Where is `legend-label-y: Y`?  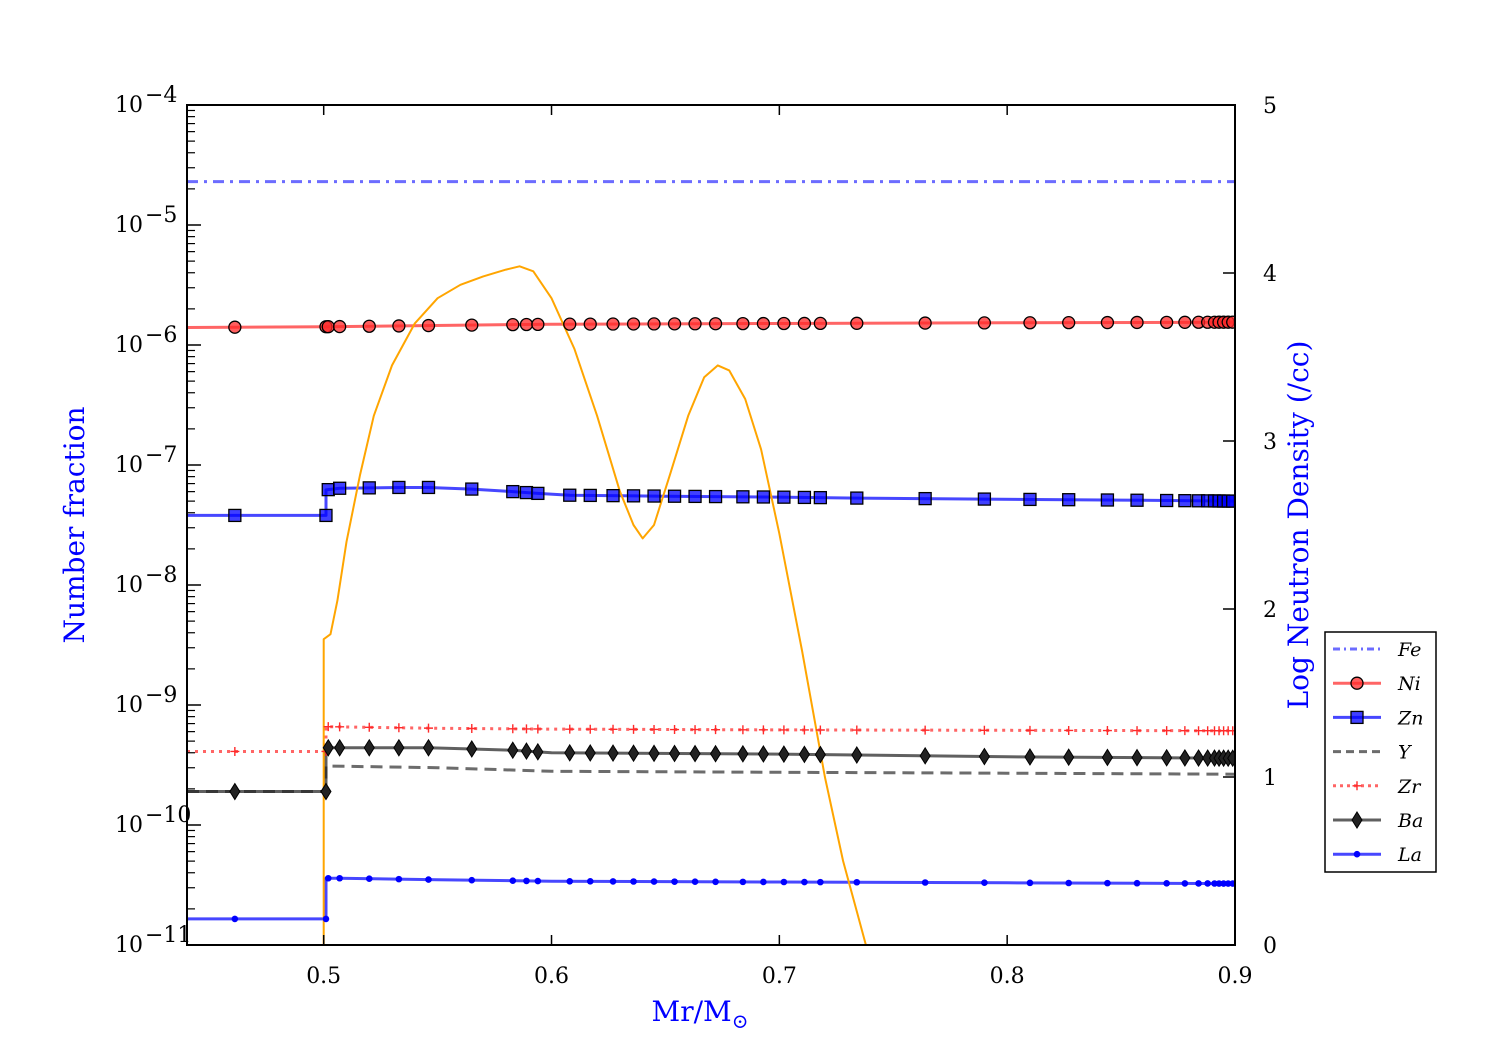
legend-label-y: Y is located at coordinates (1405, 753).